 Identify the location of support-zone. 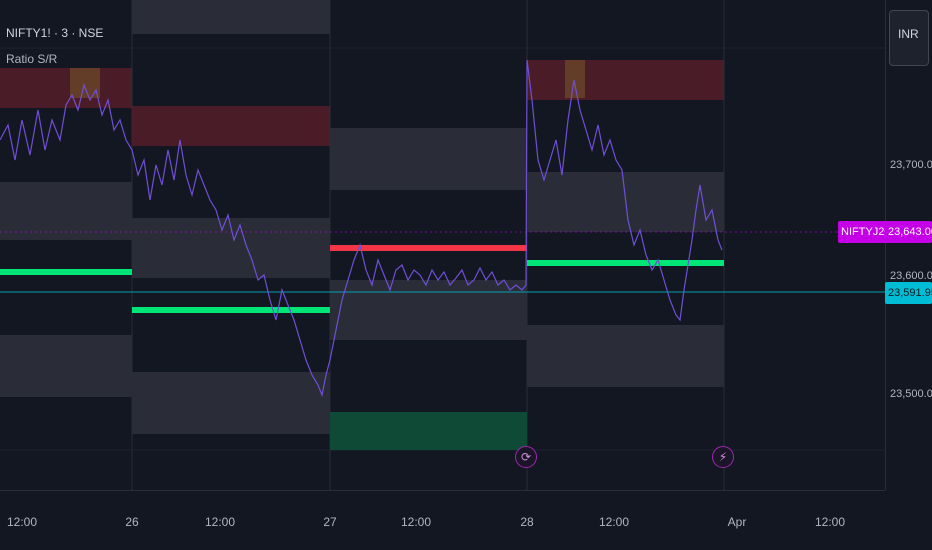
(428, 431).